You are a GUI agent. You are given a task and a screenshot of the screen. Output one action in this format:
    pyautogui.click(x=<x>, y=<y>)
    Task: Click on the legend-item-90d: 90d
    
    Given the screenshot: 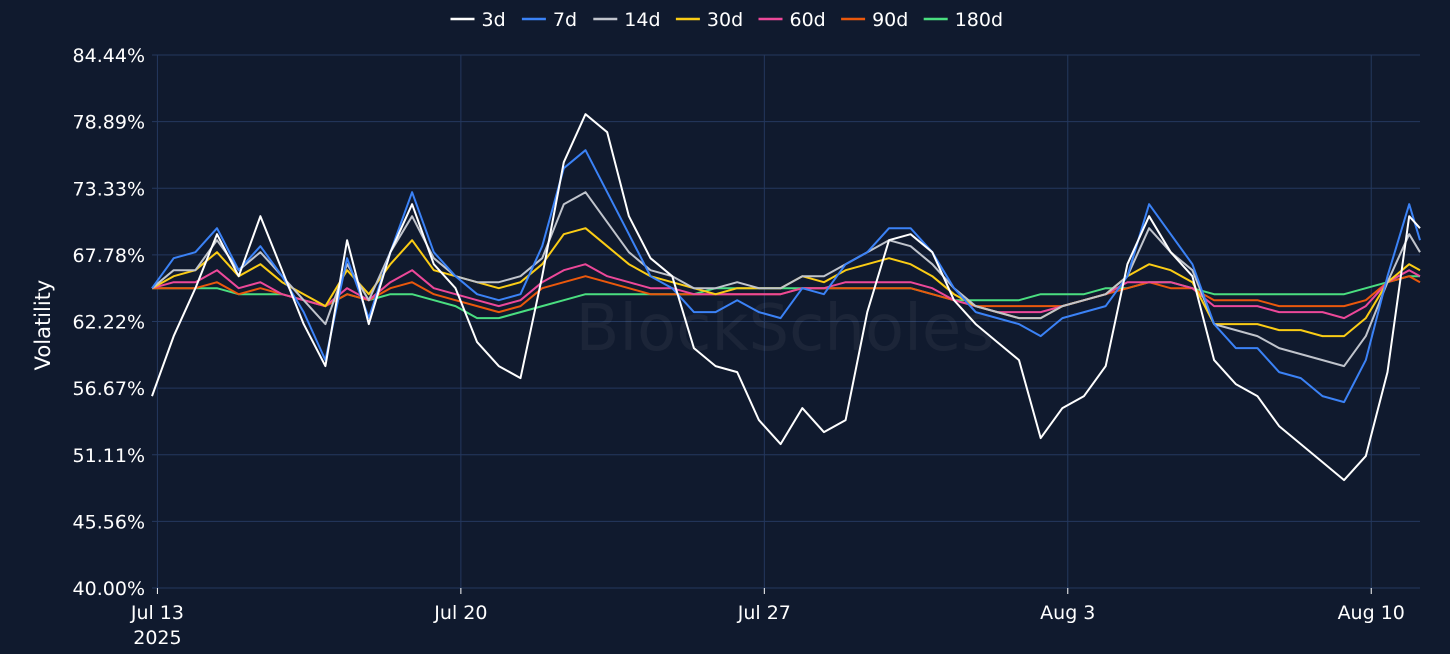 What is the action you would take?
    pyautogui.click(x=874, y=20)
    